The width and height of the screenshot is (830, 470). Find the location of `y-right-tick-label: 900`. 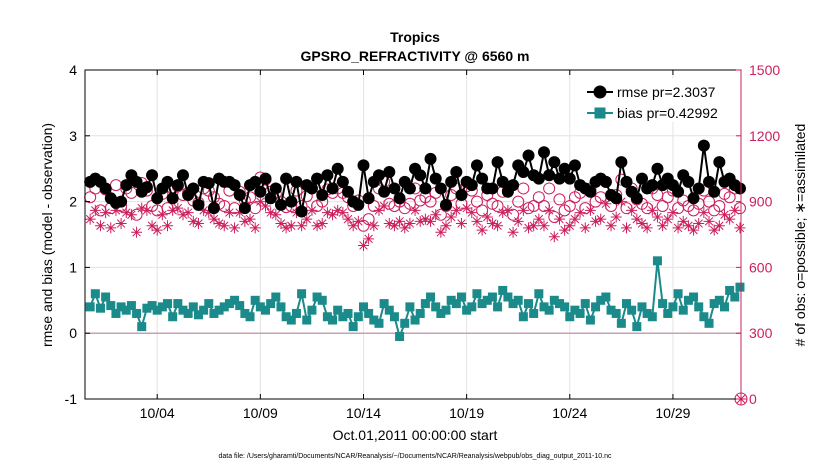

y-right-tick-label: 900 is located at coordinates (761, 202).